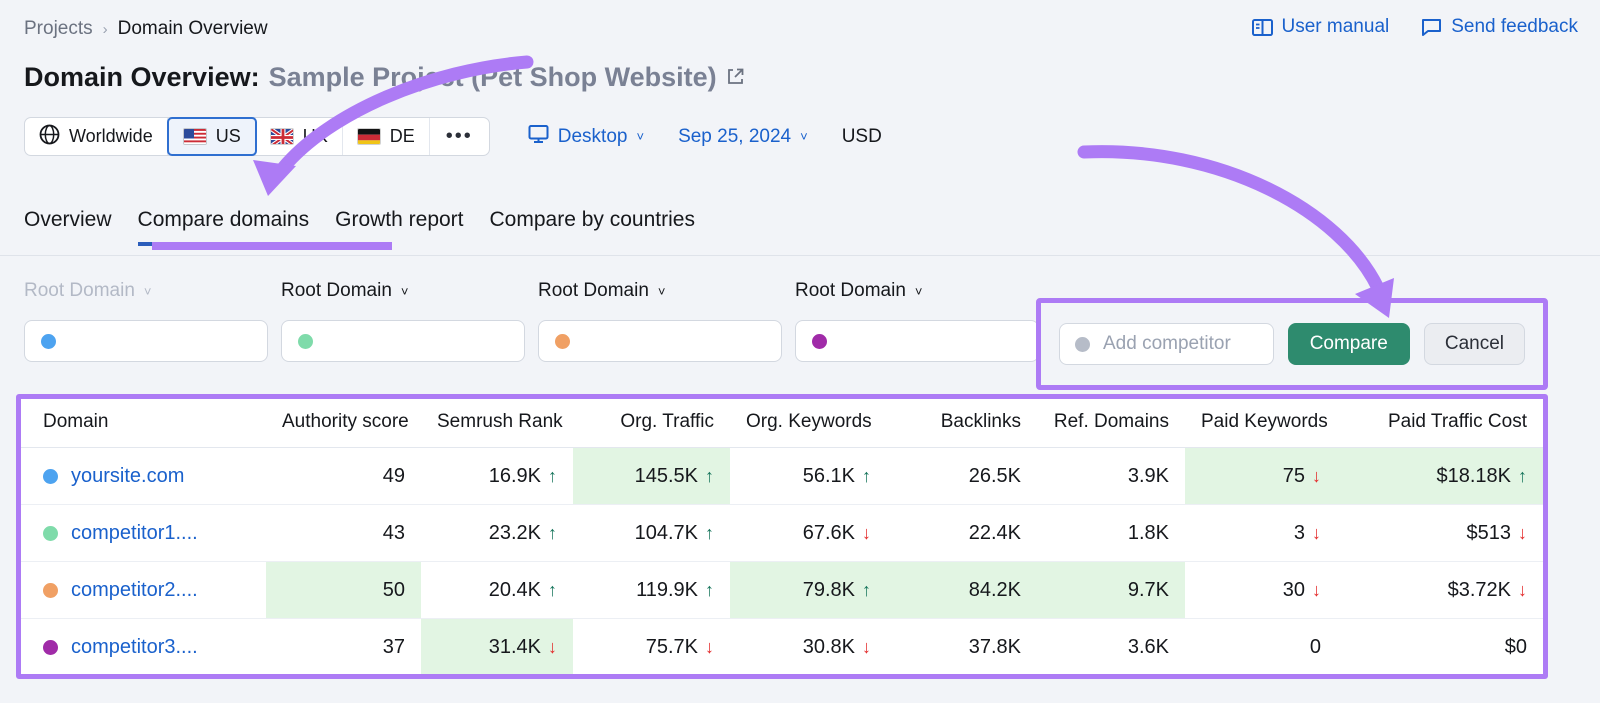  What do you see at coordinates (399, 227) in the screenshot?
I see `tab-growth-report: Growth report` at bounding box center [399, 227].